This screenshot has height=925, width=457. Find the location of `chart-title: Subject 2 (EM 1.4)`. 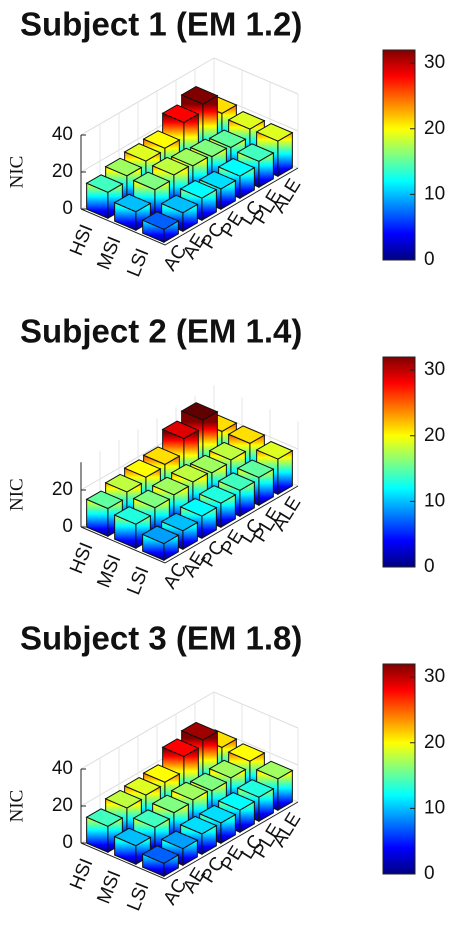

chart-title: Subject 2 (EM 1.4) is located at coordinates (161, 331).